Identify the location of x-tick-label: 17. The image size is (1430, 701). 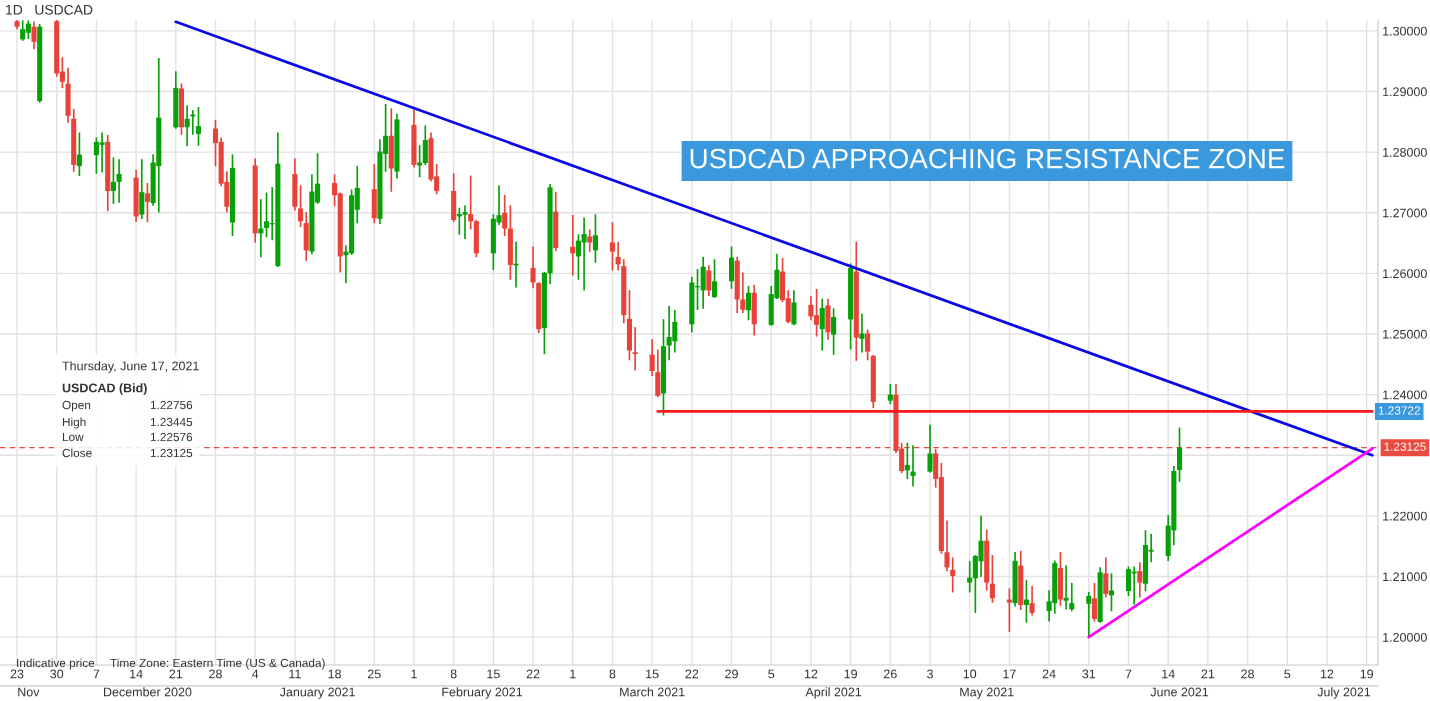
(1009, 674).